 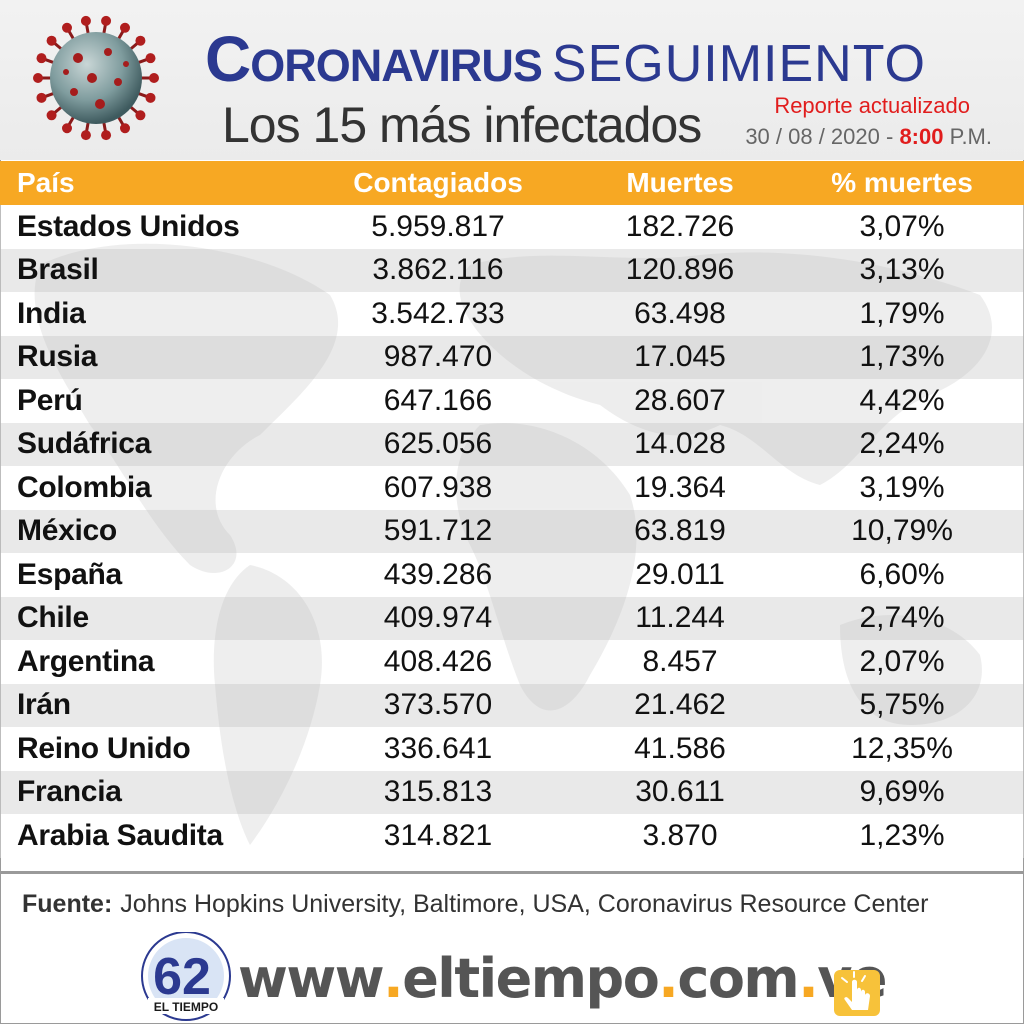 What do you see at coordinates (512, 575) in the screenshot?
I see `table-row: España 439.286 29.011 6,60%` at bounding box center [512, 575].